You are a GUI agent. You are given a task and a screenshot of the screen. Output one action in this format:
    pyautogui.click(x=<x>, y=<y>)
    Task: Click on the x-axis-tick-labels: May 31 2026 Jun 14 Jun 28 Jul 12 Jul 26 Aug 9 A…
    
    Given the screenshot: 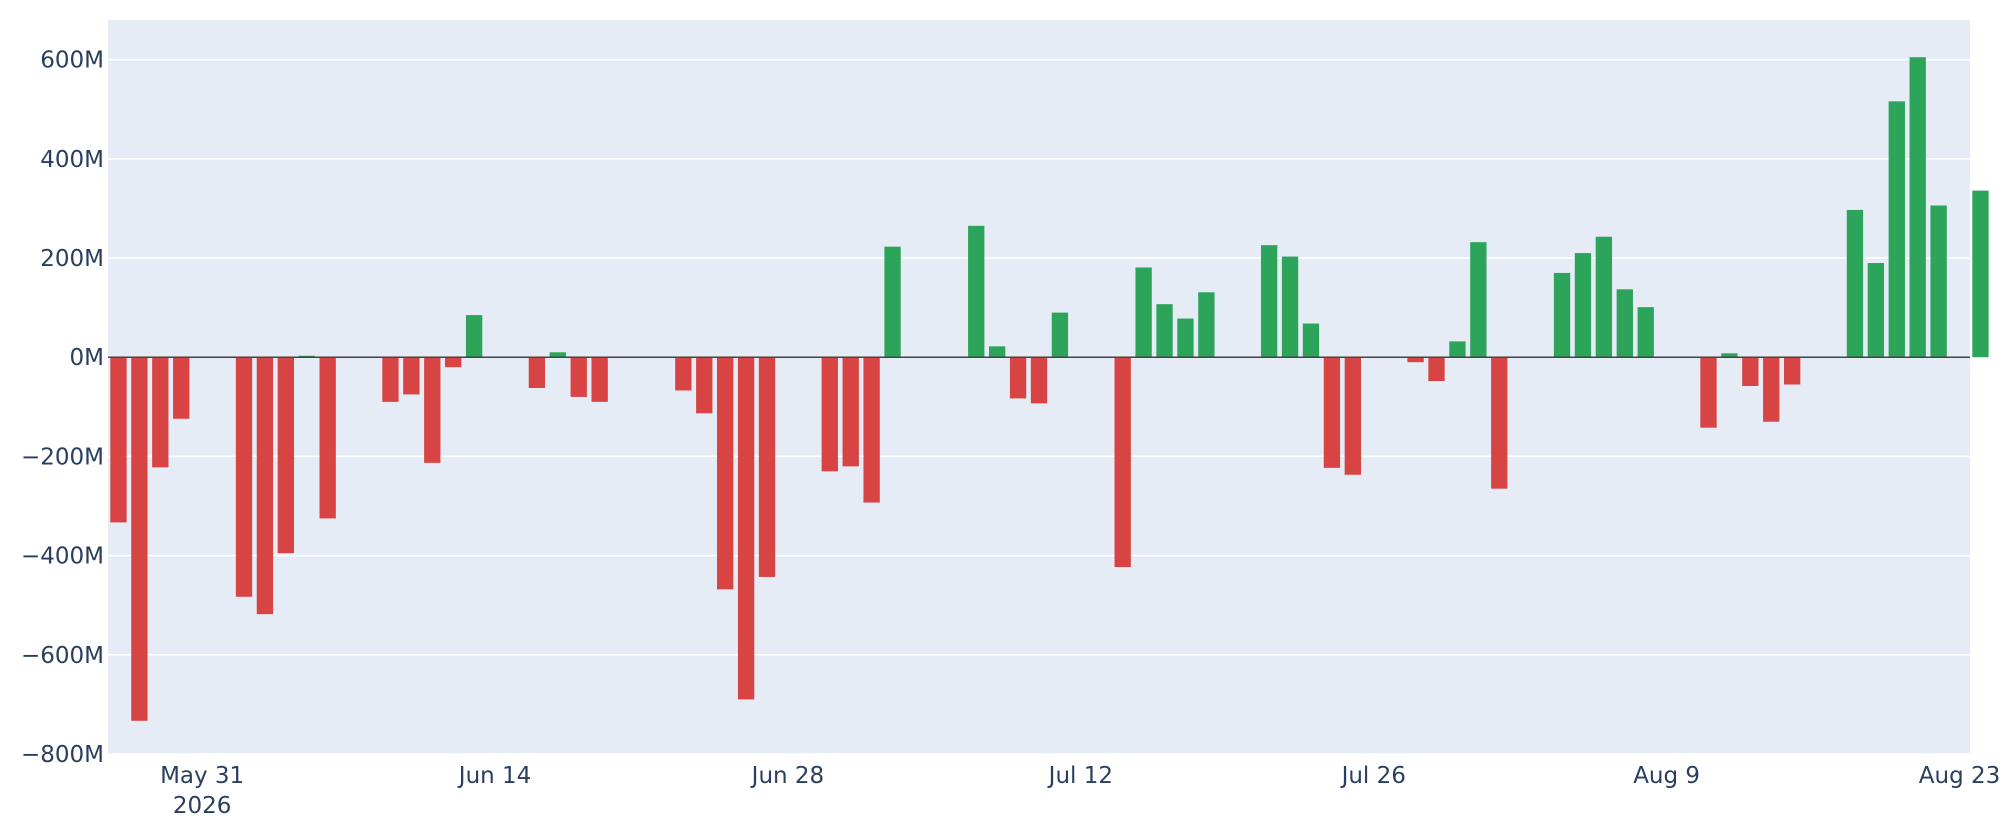 What is the action you would take?
    pyautogui.click(x=1080, y=791)
    